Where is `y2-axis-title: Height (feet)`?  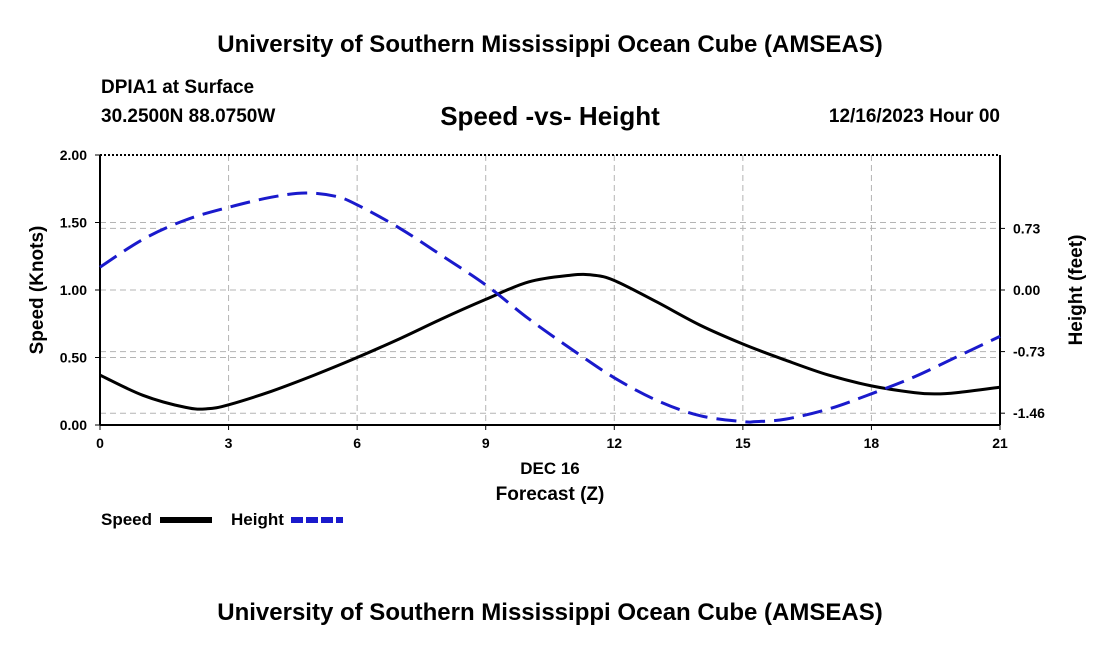
y2-axis-title: Height (feet) is located at coordinates (1076, 290).